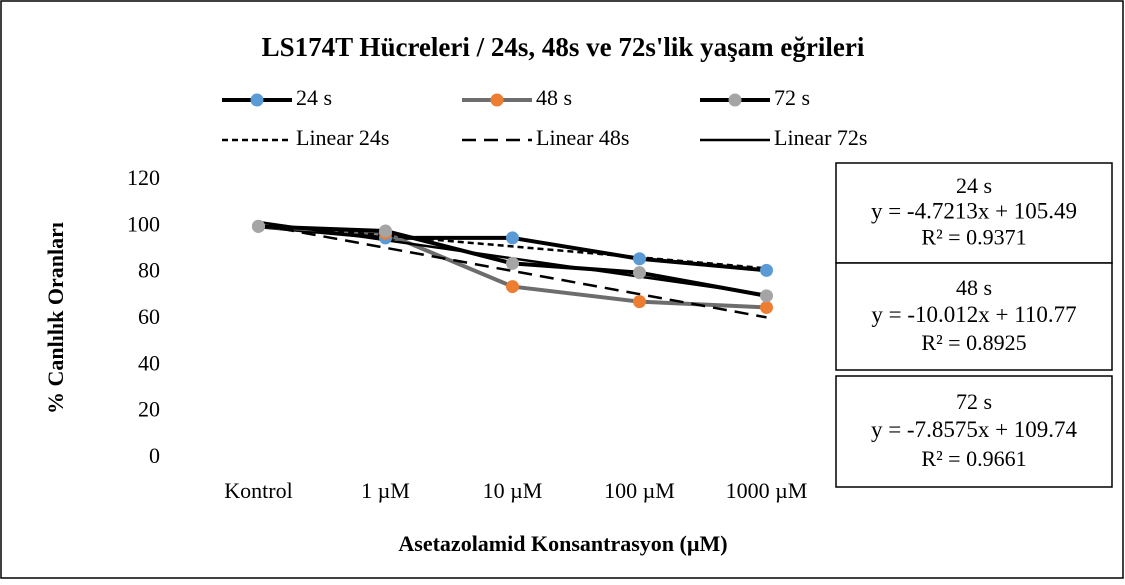  I want to click on equation-text: y = -7.8575x + 109.74, so click(974, 429).